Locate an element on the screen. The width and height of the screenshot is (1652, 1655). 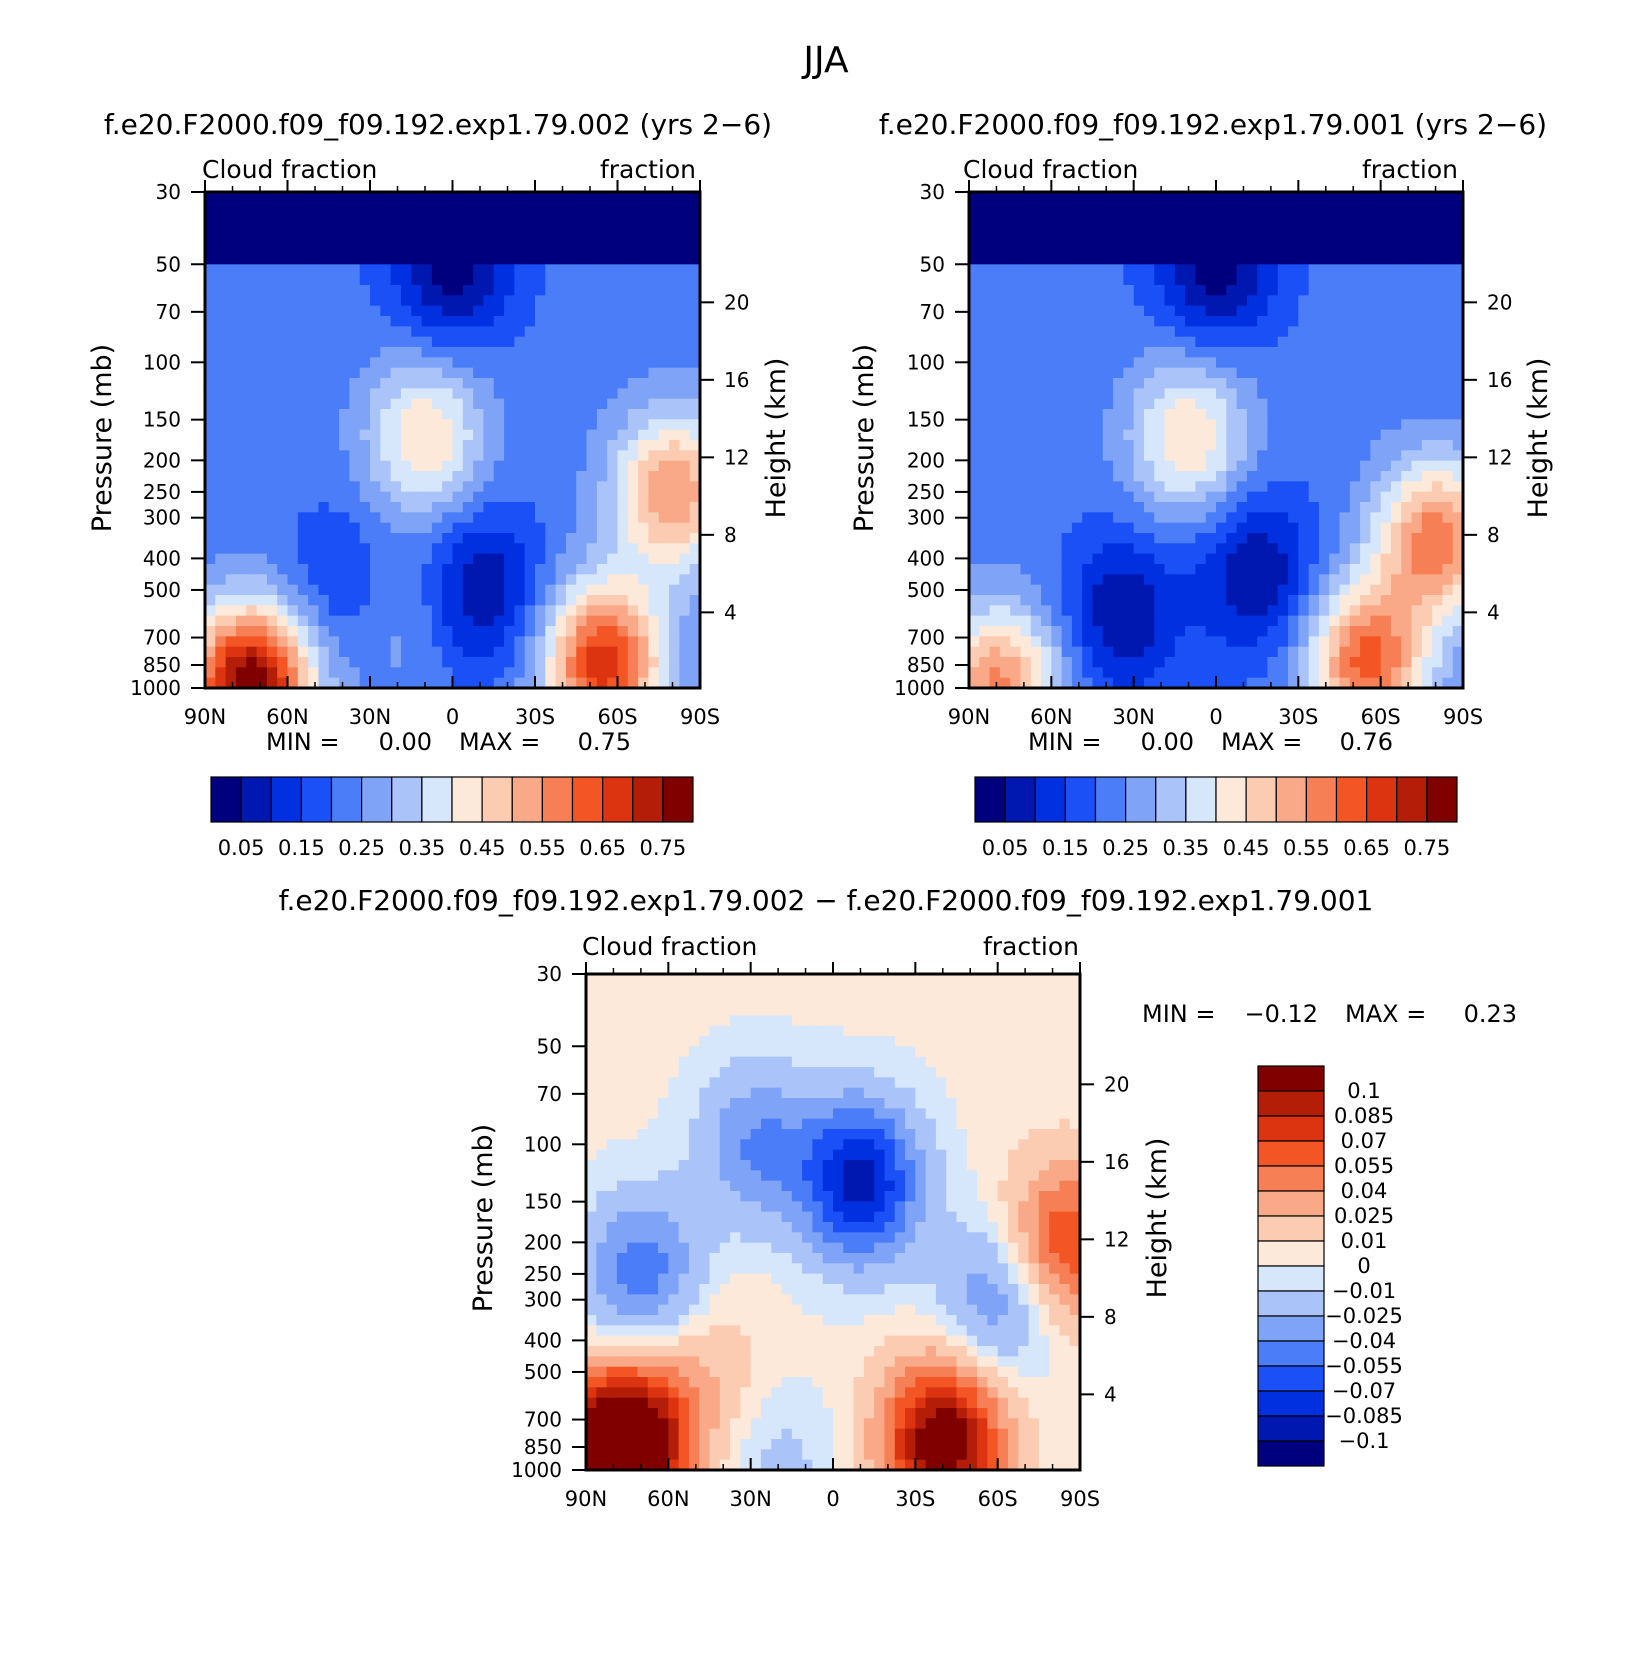
y-tick-label: 700 is located at coordinates (162, 638).